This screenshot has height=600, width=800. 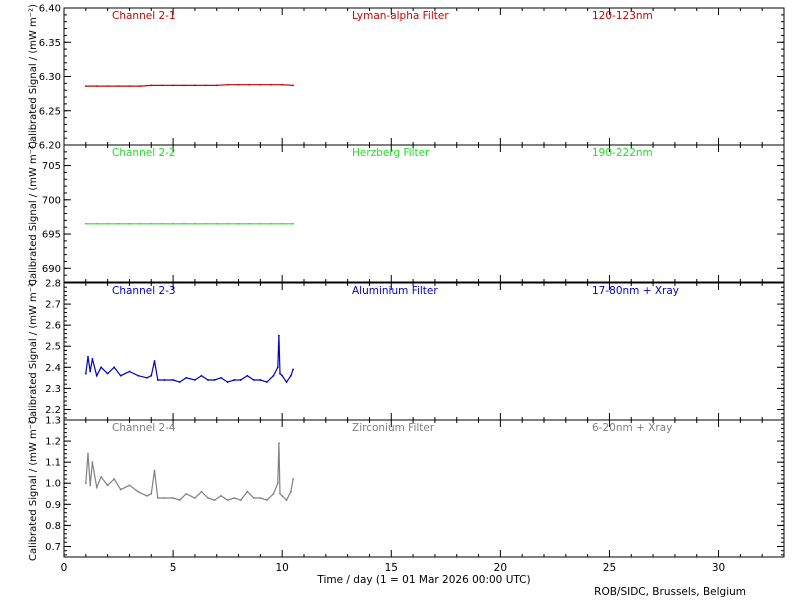 I want to click on y-tick-label: 0.8, so click(x=53, y=526).